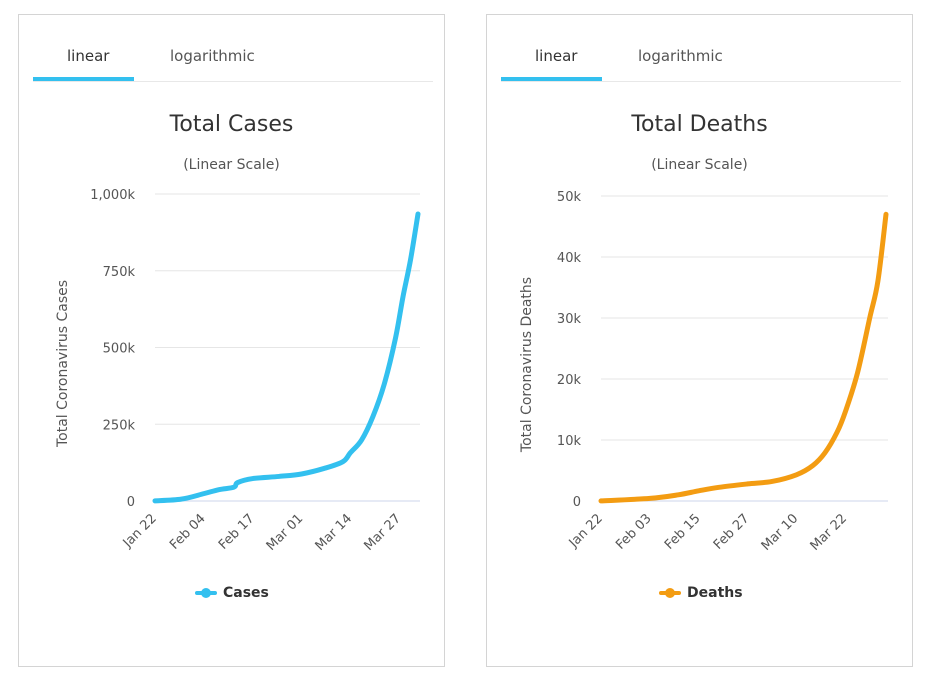  Describe the element at coordinates (699, 124) in the screenshot. I see `chart-title: Total Deaths` at that location.